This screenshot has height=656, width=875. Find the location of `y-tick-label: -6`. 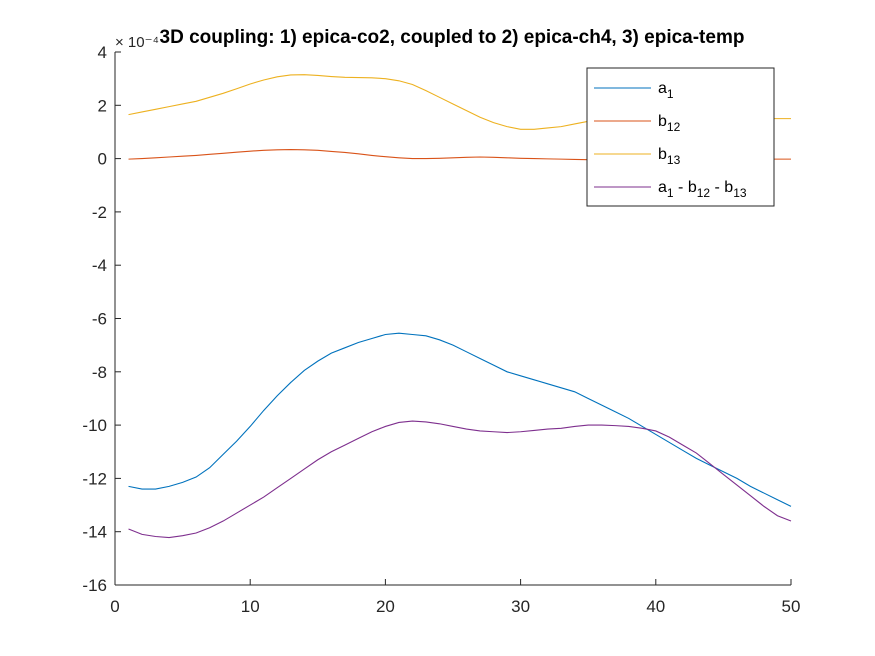

y-tick-label: -6 is located at coordinates (99, 319).